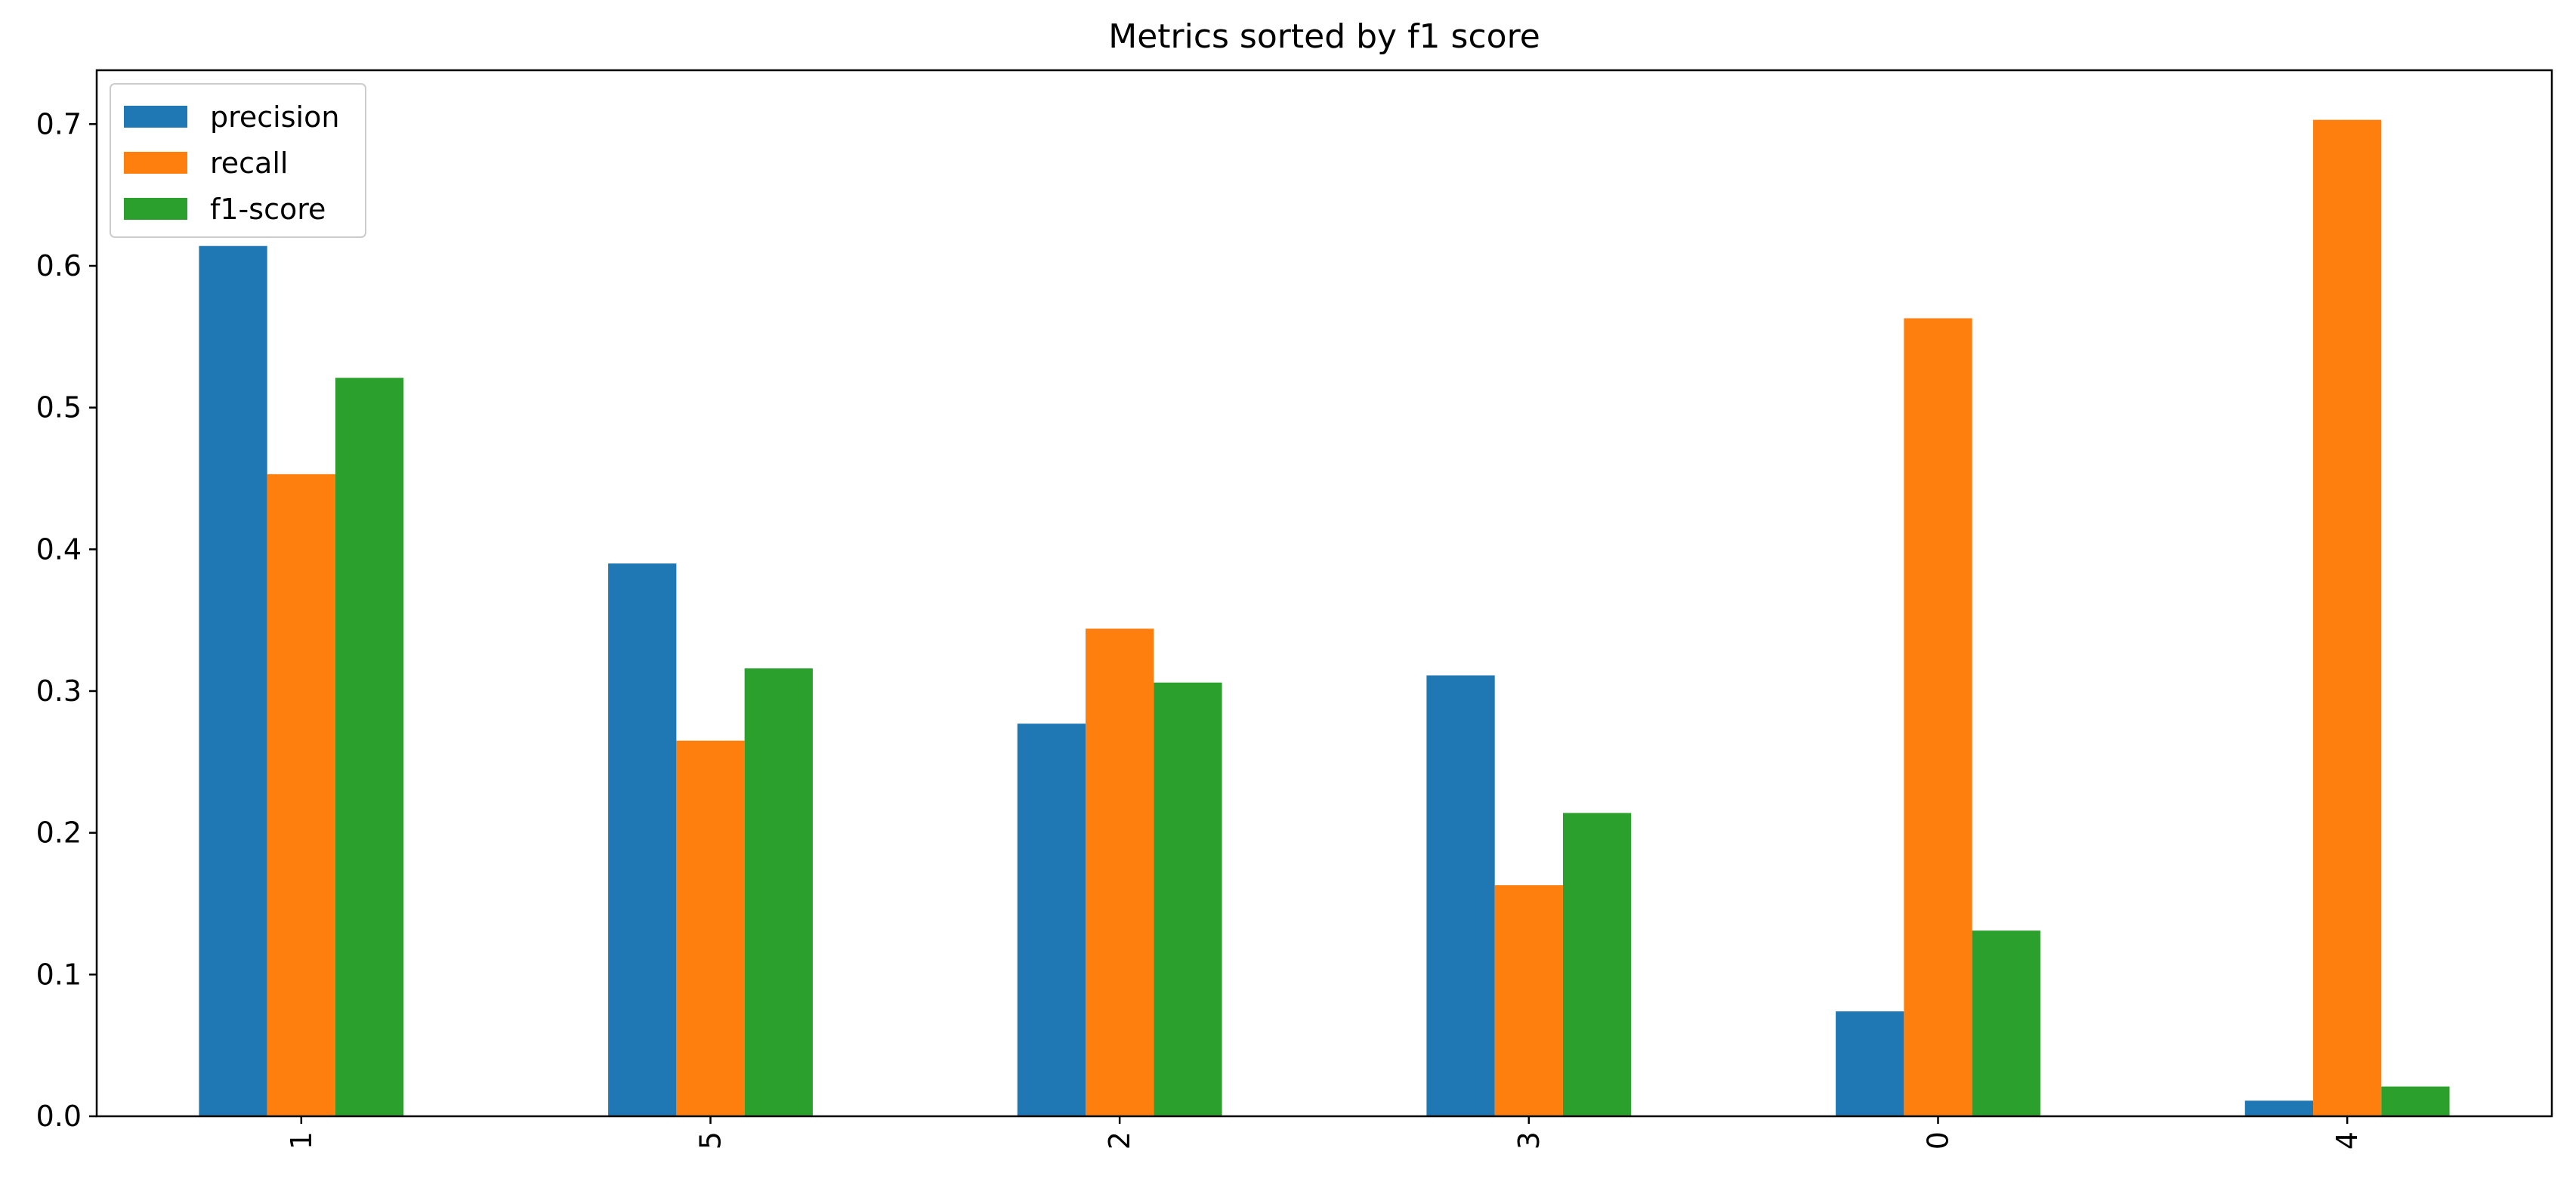 This screenshot has width=2576, height=1185. What do you see at coordinates (59, 549) in the screenshot?
I see `y-tick-label: 0.4` at bounding box center [59, 549].